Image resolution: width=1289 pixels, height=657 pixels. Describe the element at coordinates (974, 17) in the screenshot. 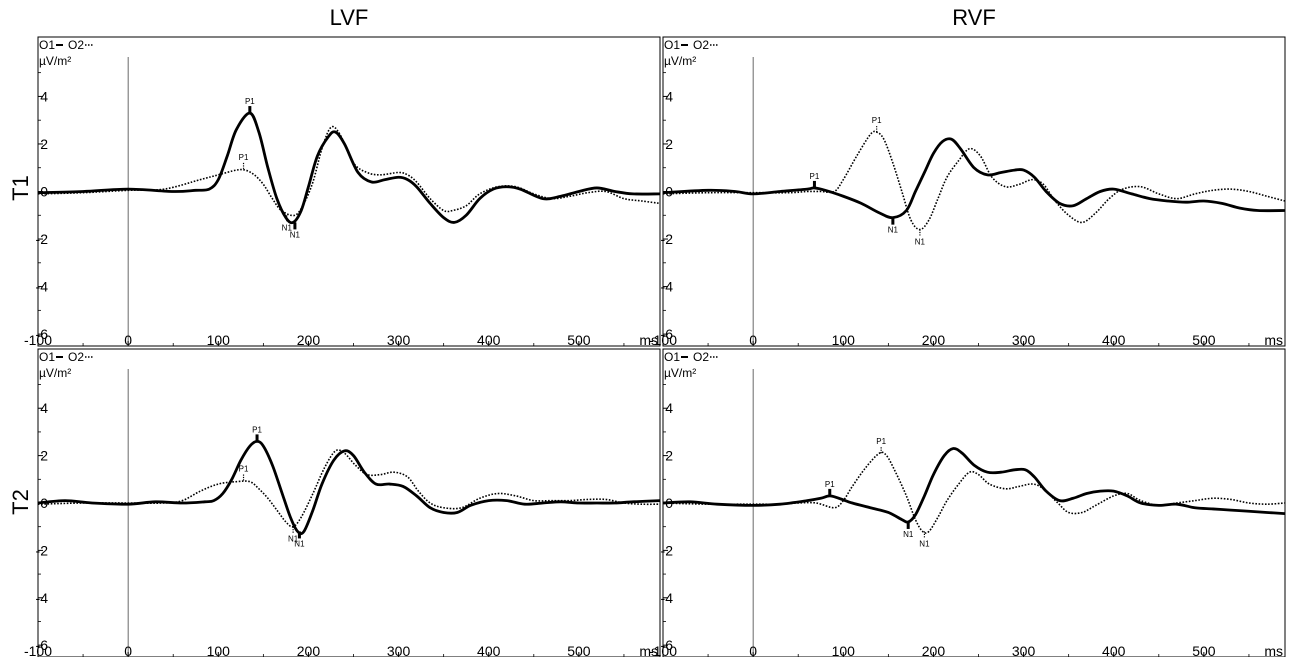

I see `column-title-rvf: RVF` at that location.